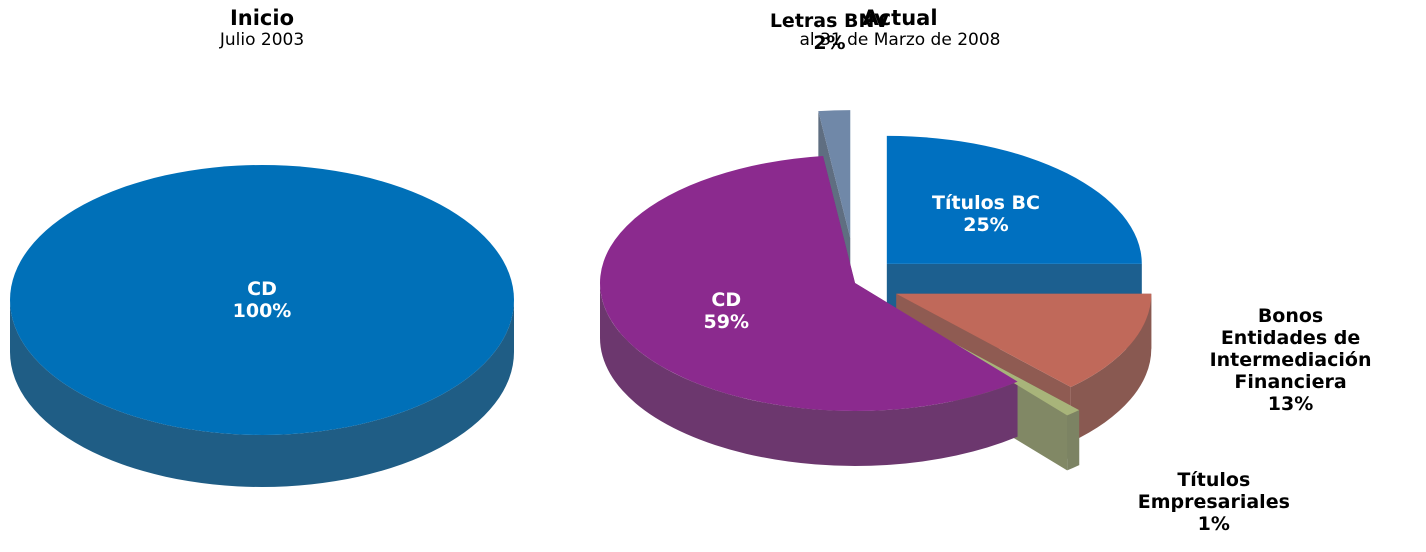 The width and height of the screenshot is (1426, 552). What do you see at coordinates (262, 18) in the screenshot?
I see `chart-title: Inicio` at bounding box center [262, 18].